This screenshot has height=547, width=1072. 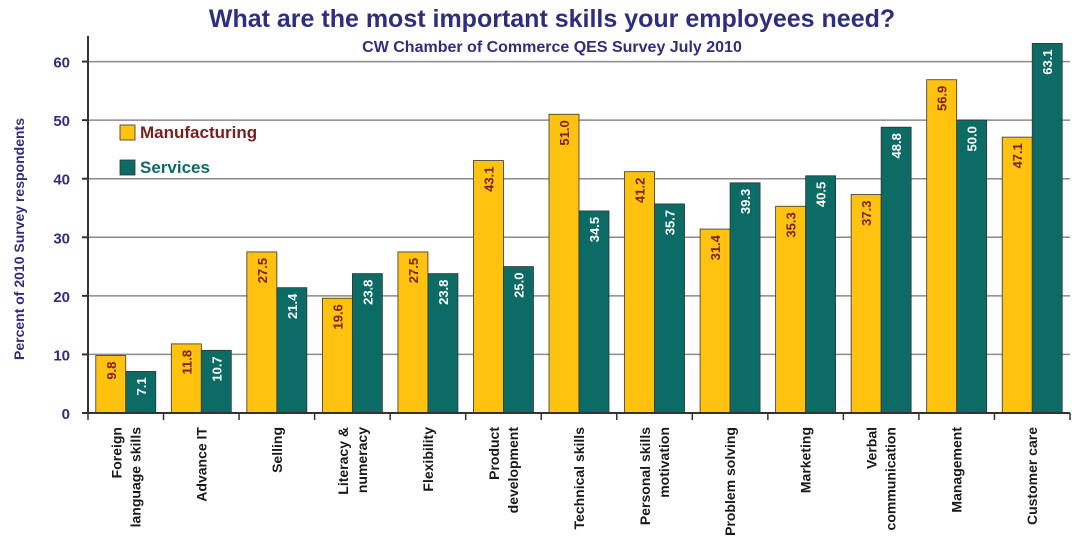 What do you see at coordinates (198, 132) in the screenshot?
I see `legend-label-manufacturing: Manufacturing` at bounding box center [198, 132].